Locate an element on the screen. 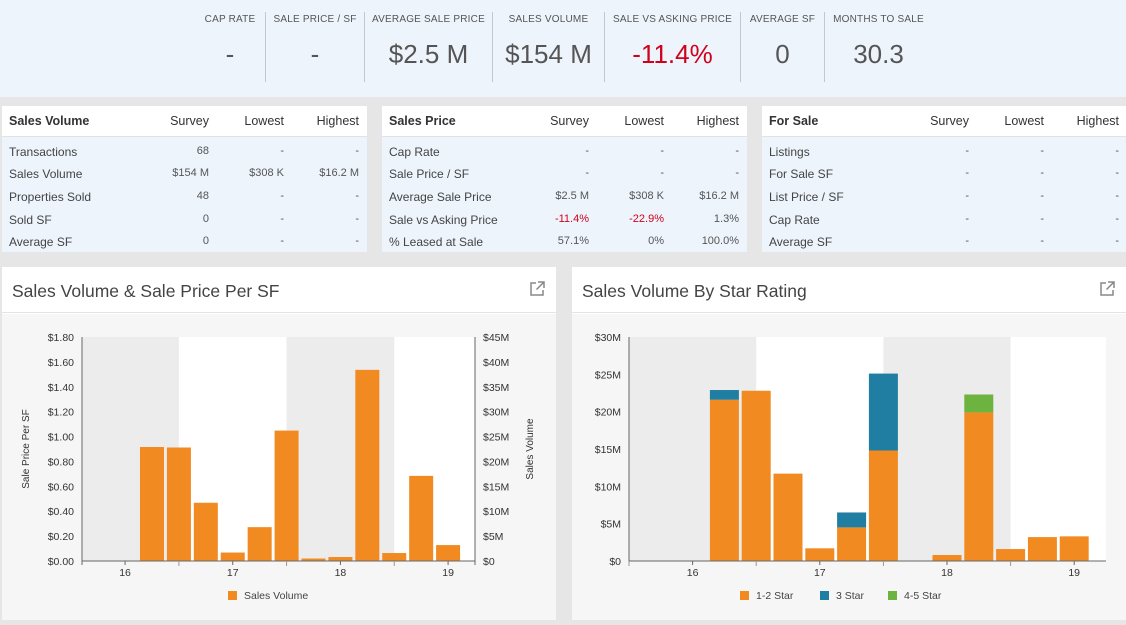  y-tick-label: $0.80 is located at coordinates (61, 462).